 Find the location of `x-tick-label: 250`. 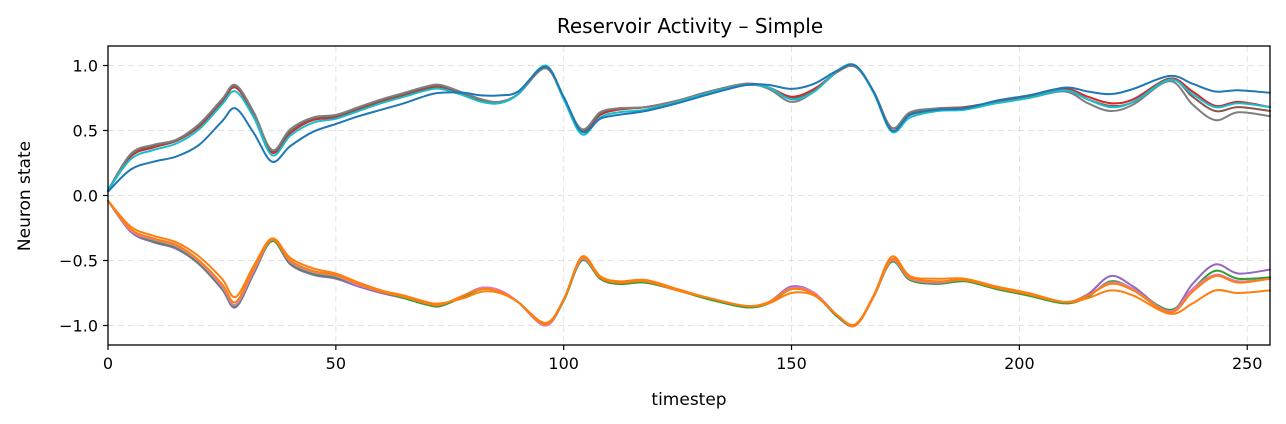

x-tick-label: 250 is located at coordinates (1247, 363).